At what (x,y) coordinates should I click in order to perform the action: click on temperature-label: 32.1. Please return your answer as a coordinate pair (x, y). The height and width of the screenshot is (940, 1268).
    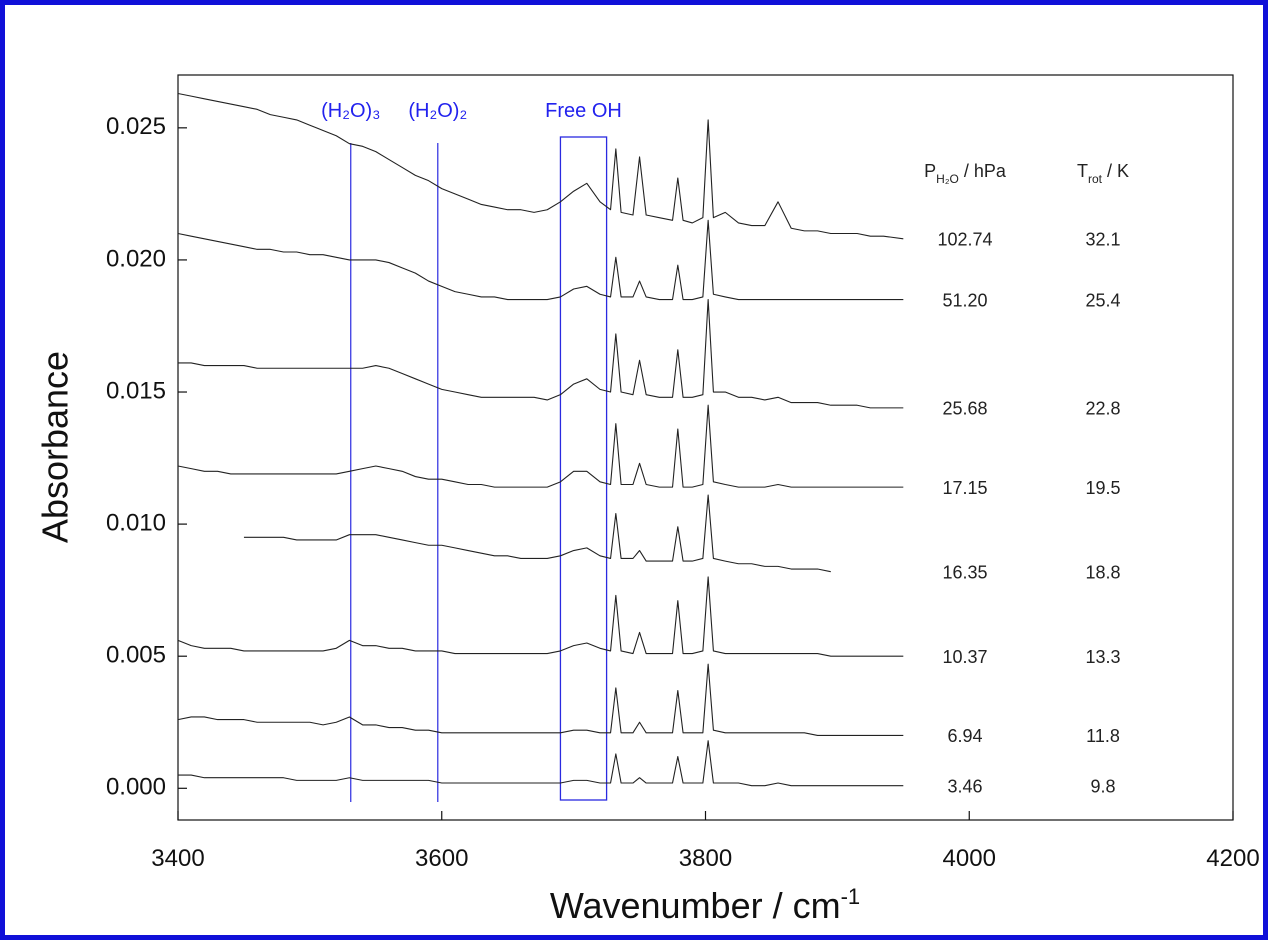
    Looking at the image, I should click on (1102, 240).